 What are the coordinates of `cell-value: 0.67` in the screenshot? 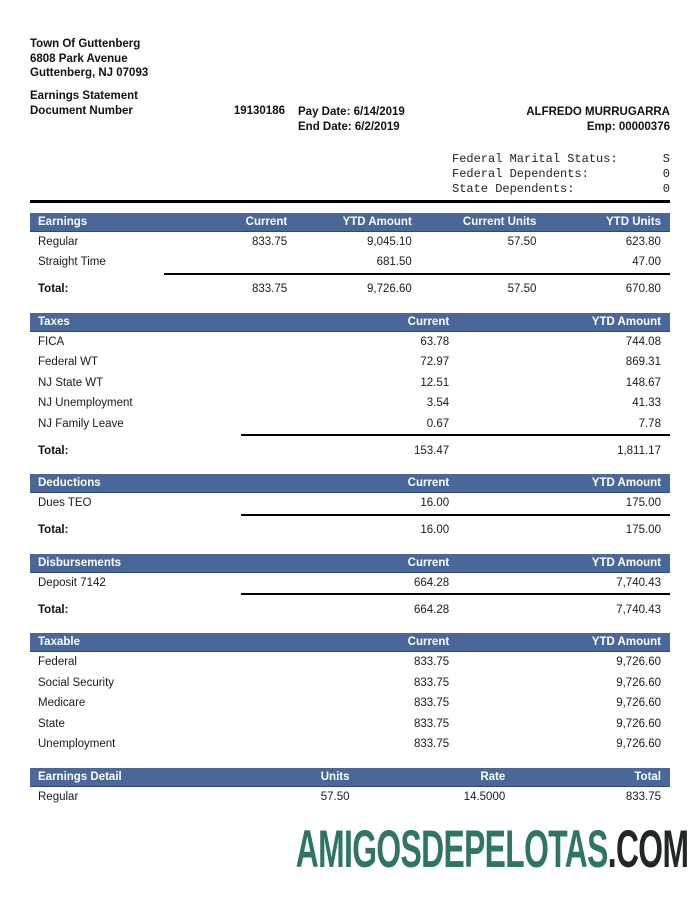 It's located at (438, 423).